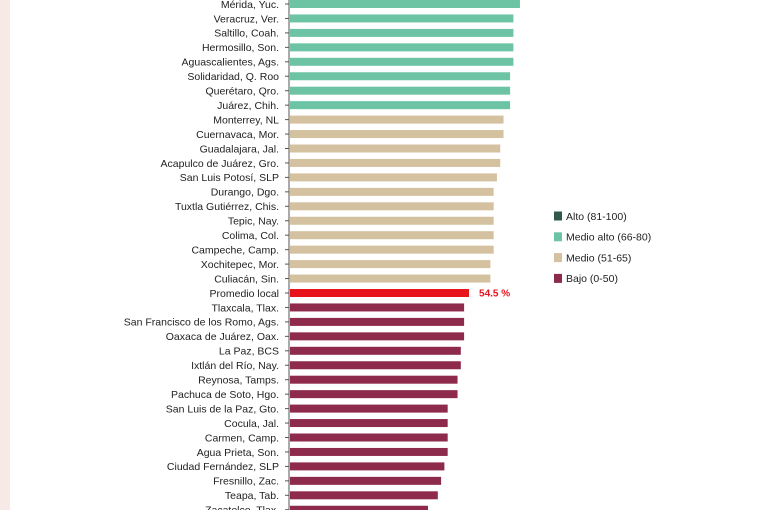 Image resolution: width=765 pixels, height=510 pixels. Describe the element at coordinates (201, 323) in the screenshot. I see `category-label: San Francisco de los Romo, Ags.` at that location.